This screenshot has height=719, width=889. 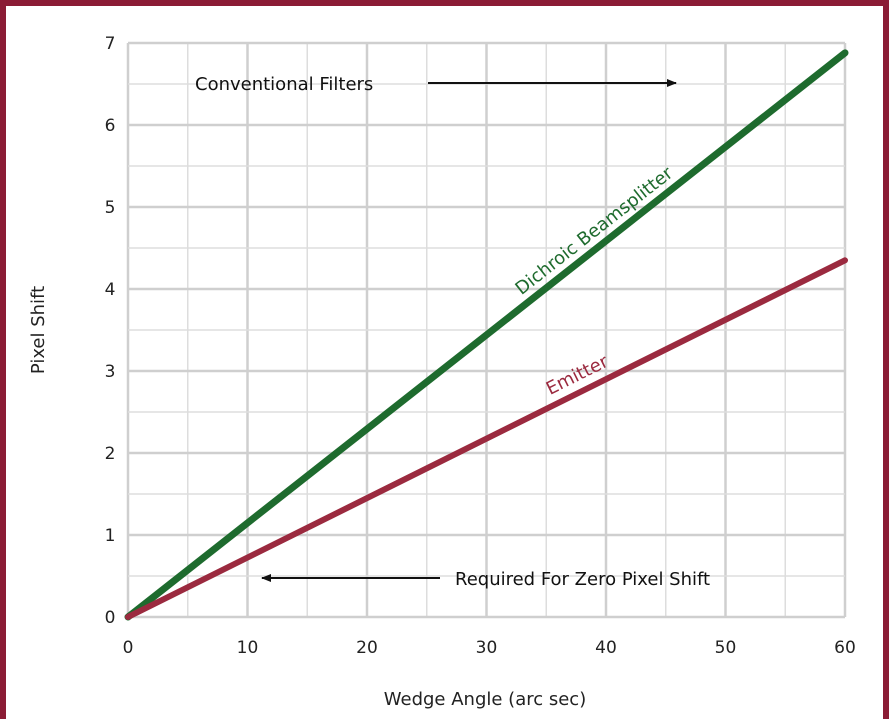 What do you see at coordinates (284, 84) in the screenshot?
I see `annotation-conventional-filters: Conventional Filters` at bounding box center [284, 84].